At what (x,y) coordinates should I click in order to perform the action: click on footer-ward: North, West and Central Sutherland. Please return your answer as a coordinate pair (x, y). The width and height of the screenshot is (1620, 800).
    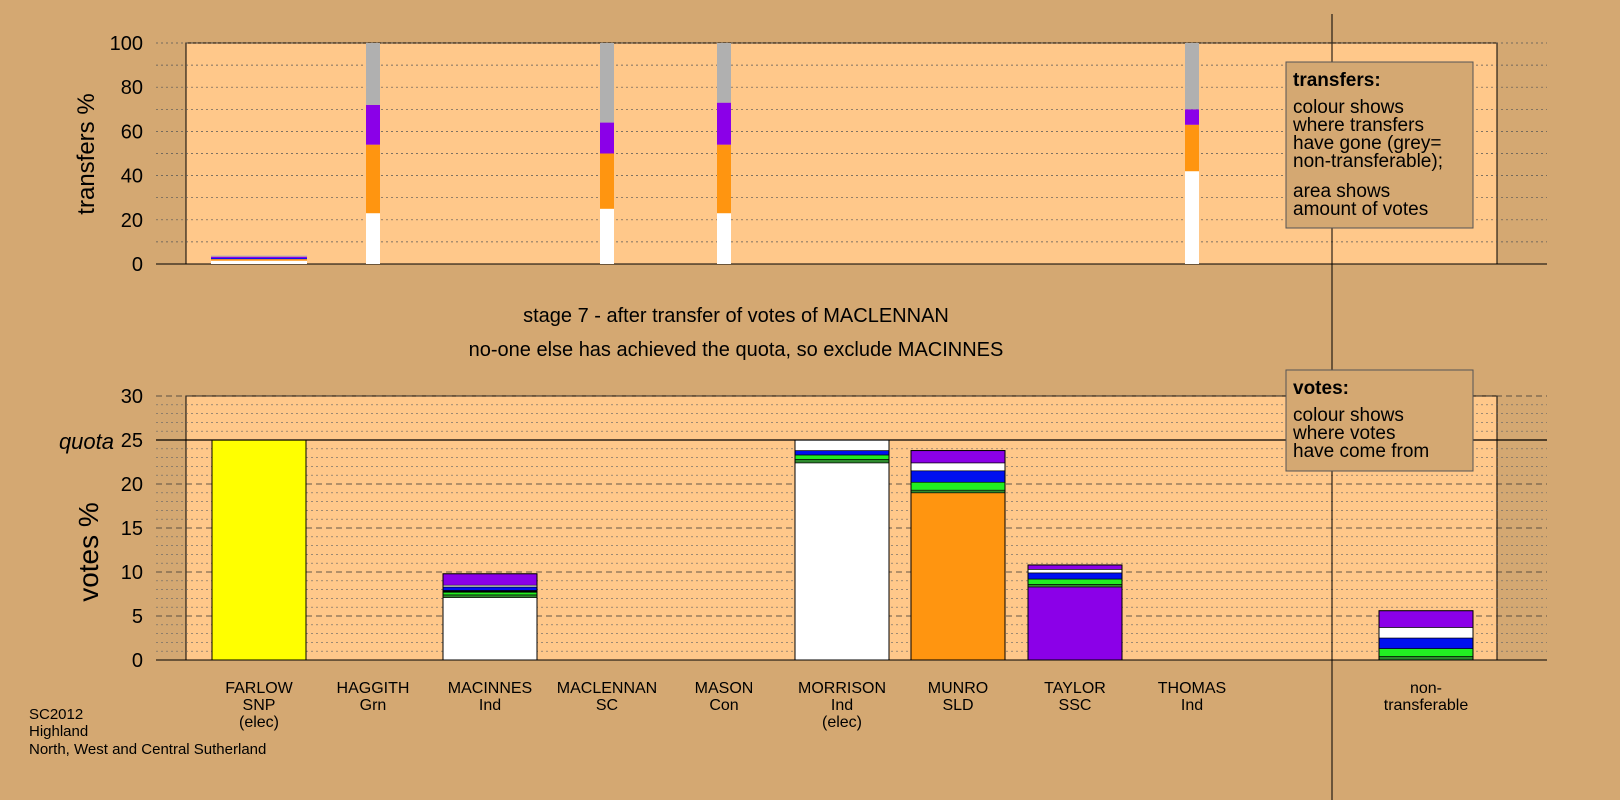
    Looking at the image, I should click on (147, 749).